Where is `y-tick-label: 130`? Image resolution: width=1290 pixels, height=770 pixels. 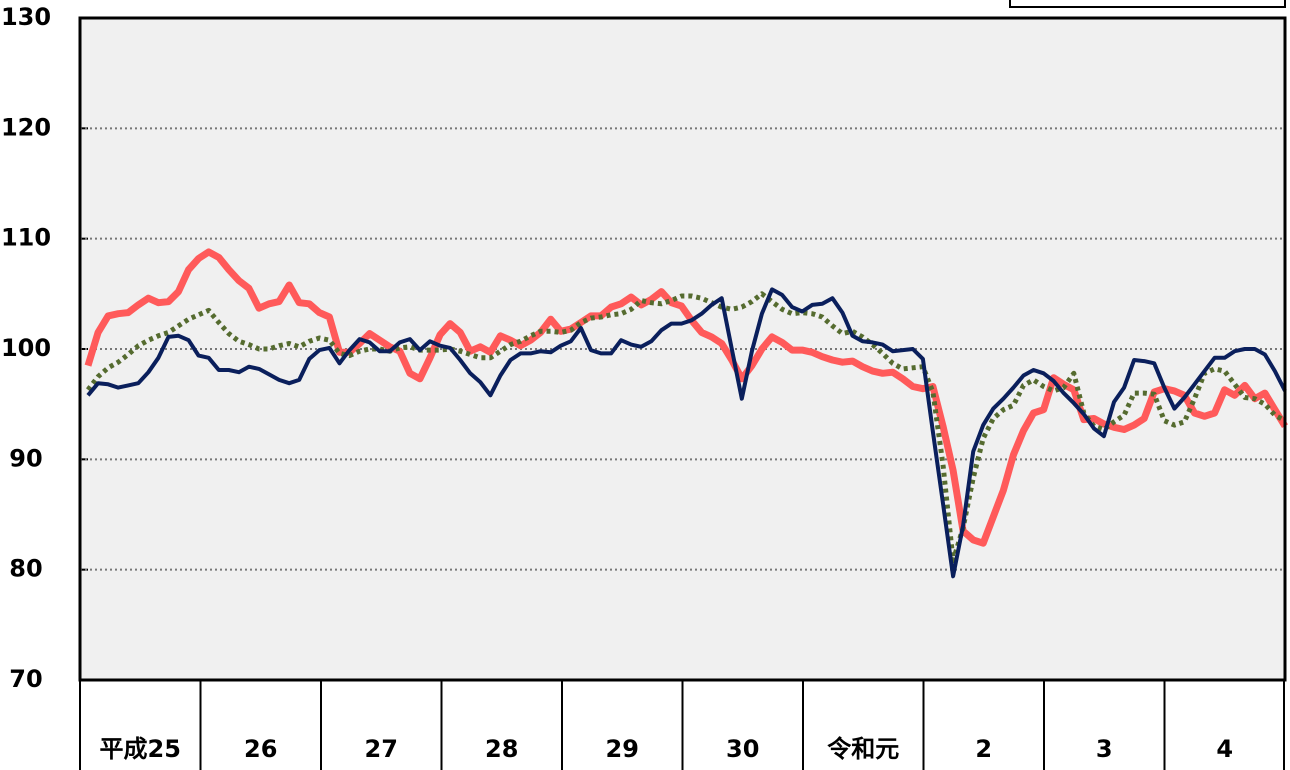
y-tick-label: 130 is located at coordinates (26, 17).